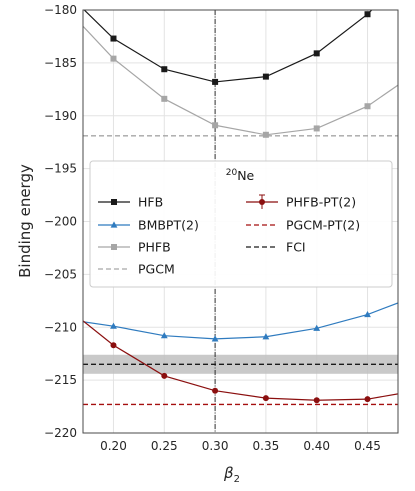 This screenshot has width=415, height=491. I want to click on y-tick-label: −220, so click(60, 433).